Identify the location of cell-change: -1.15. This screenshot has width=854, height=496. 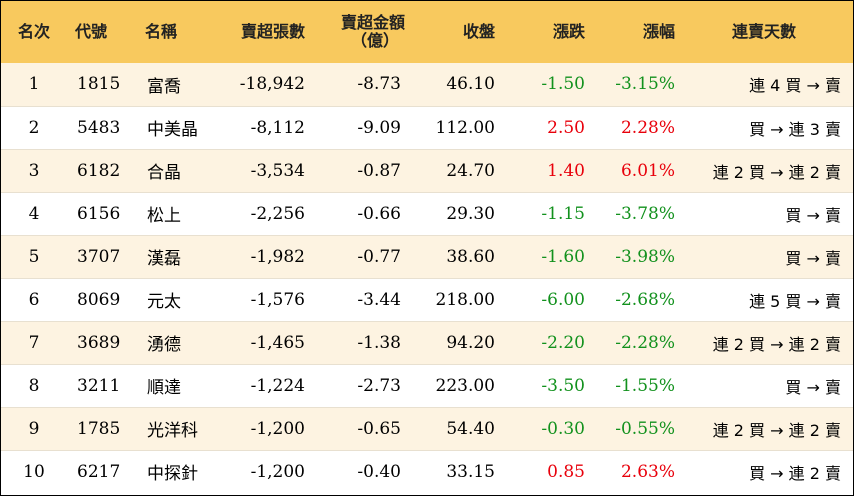
(540, 213).